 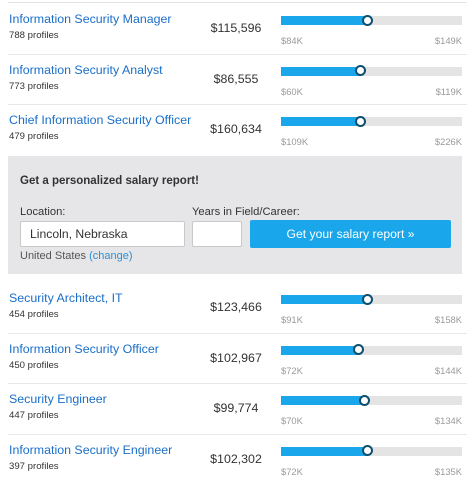 What do you see at coordinates (448, 91) in the screenshot?
I see `range-max: $119K` at bounding box center [448, 91].